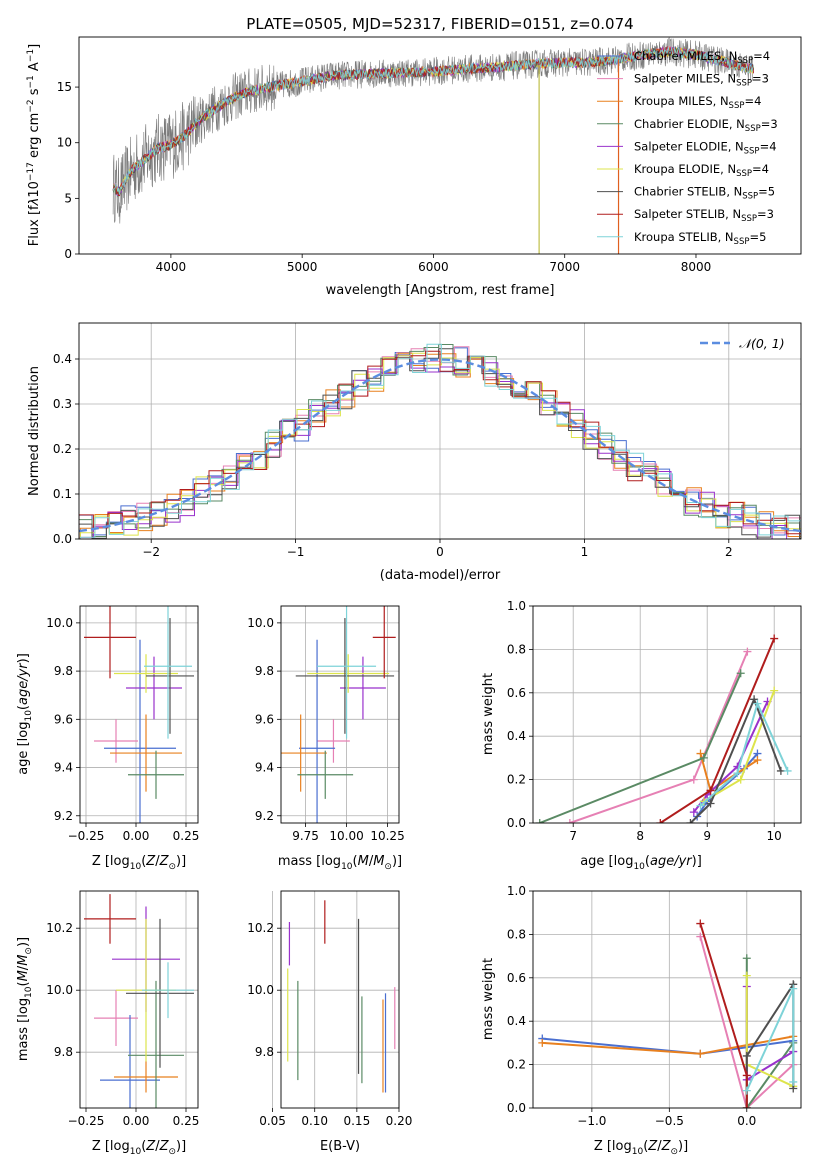  What do you see at coordinates (516, 1108) in the screenshot?
I see `y-tick-label: 0.0` at bounding box center [516, 1108].